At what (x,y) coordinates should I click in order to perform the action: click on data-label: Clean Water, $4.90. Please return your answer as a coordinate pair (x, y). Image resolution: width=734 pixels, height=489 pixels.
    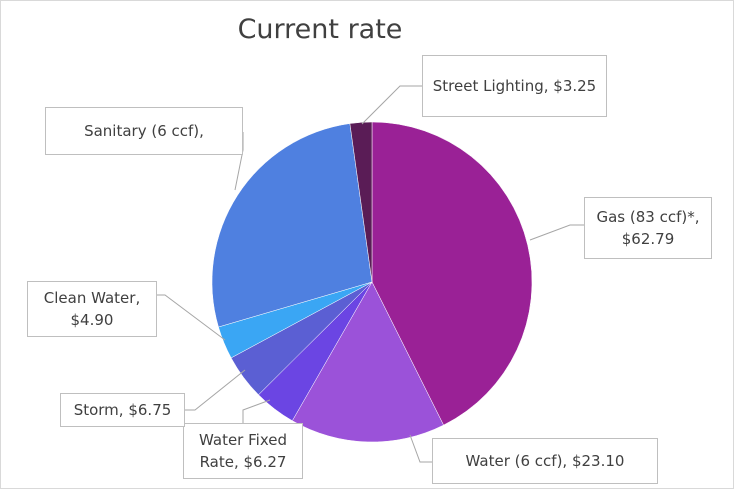
    Looking at the image, I should click on (92, 309).